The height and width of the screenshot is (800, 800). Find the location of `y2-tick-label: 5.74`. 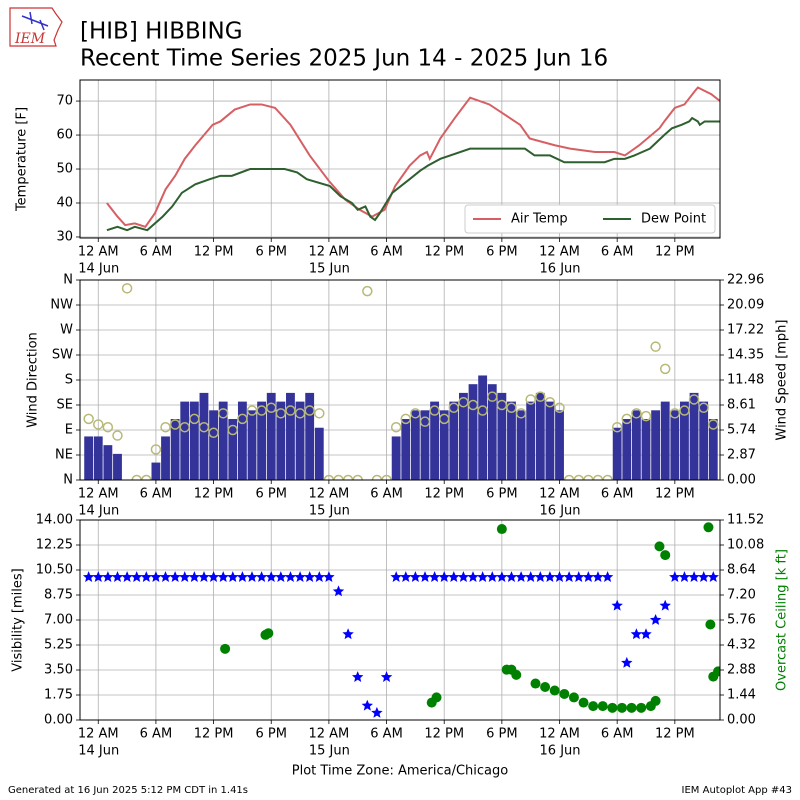

y2-tick-label: 5.74 is located at coordinates (741, 430).